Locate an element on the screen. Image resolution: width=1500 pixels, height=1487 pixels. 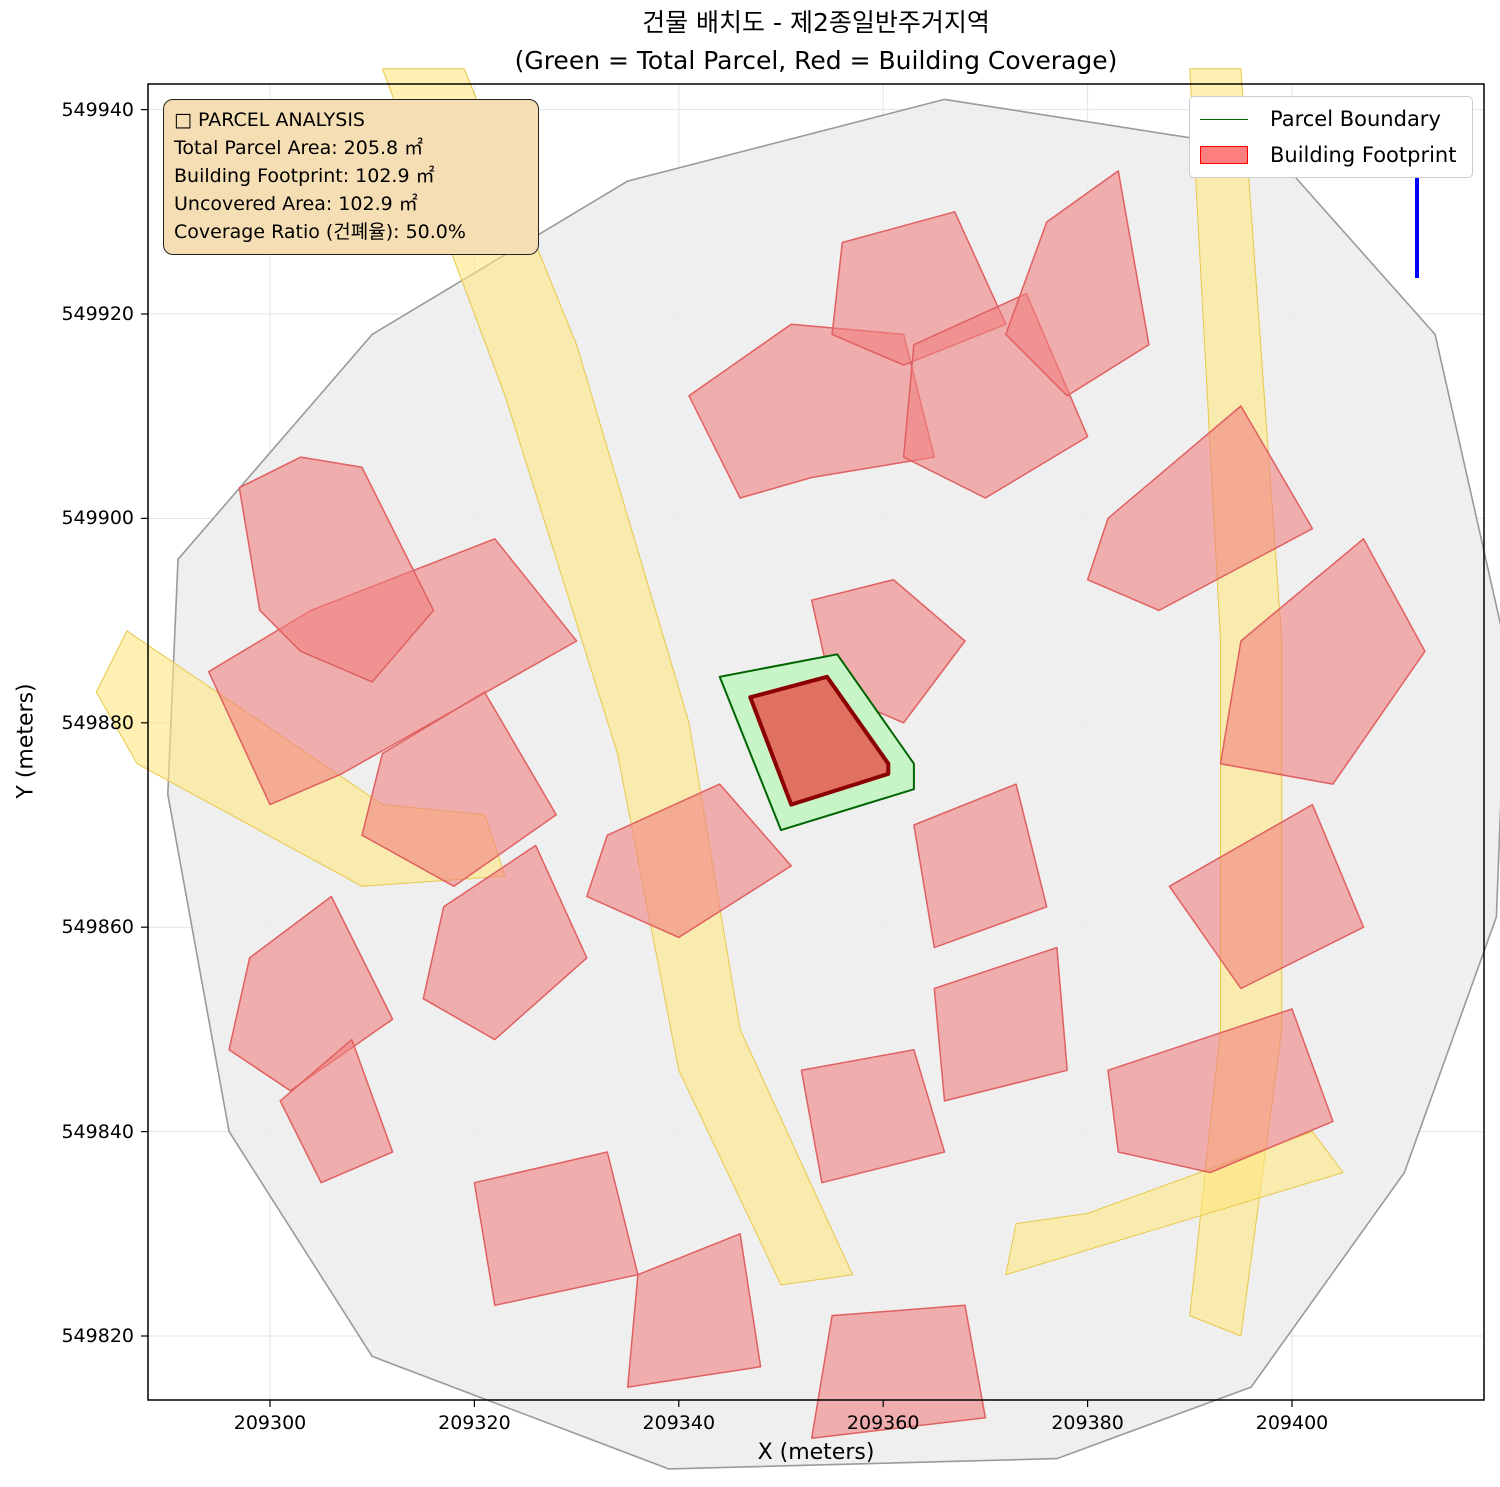
analysis-total-area: Total Parcel Area: 205.8 ㎡ is located at coordinates (299, 148).